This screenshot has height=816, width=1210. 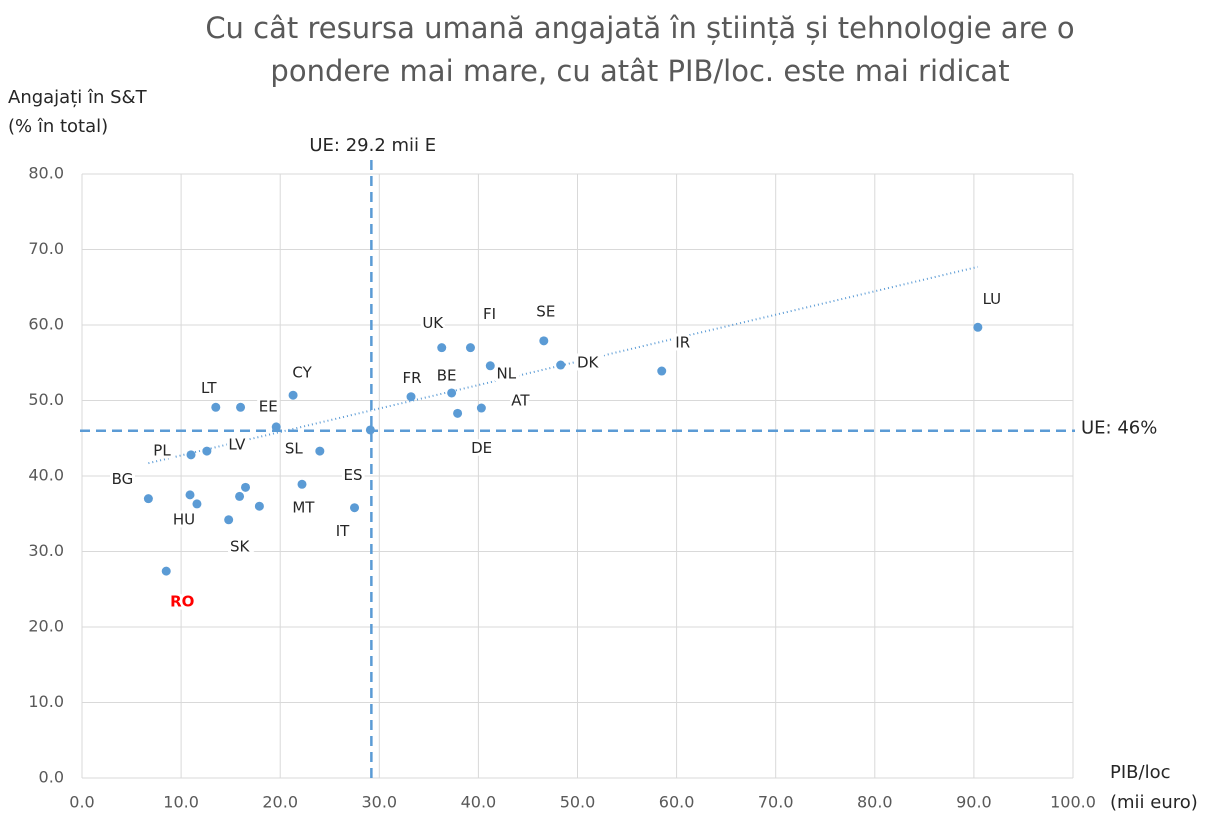 What do you see at coordinates (294, 449) in the screenshot?
I see `point-label: SL` at bounding box center [294, 449].